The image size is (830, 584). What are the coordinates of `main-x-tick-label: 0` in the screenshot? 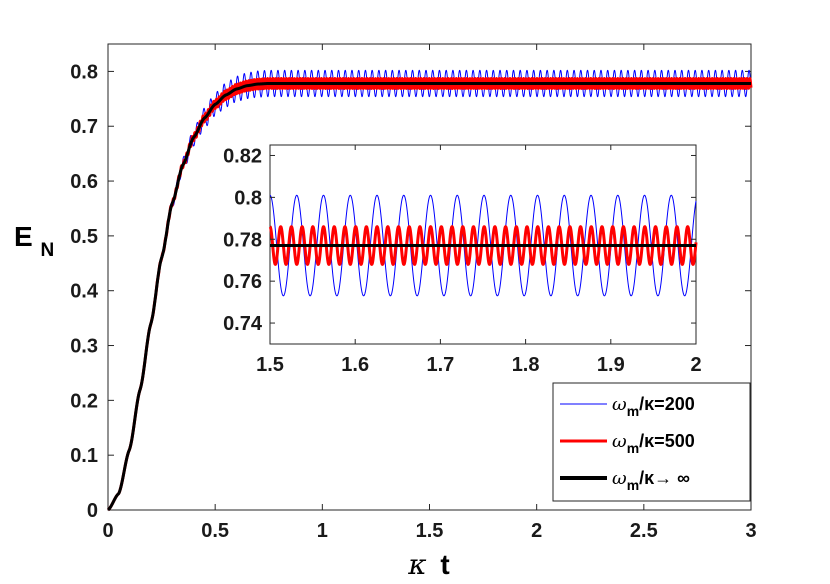 It's located at (107, 531).